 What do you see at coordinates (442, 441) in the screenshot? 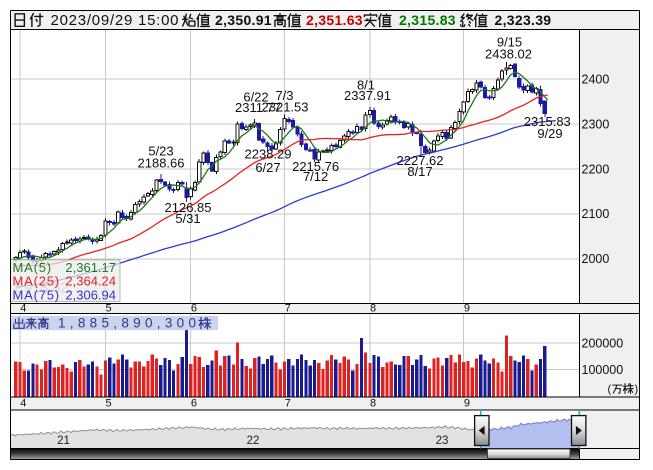
I see `svg-text: 23` at bounding box center [442, 441].